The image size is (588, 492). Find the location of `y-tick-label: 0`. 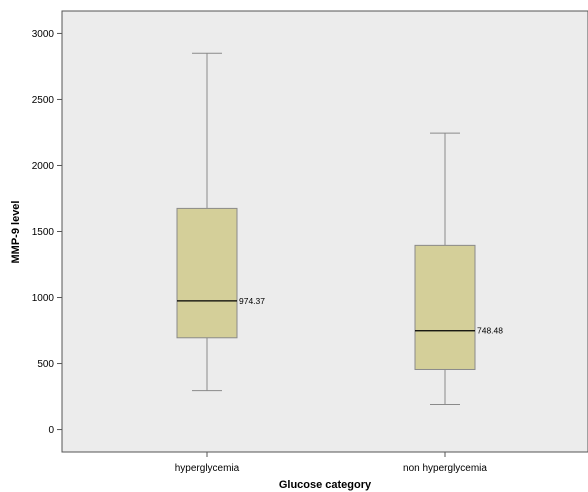

y-tick-label: 0 is located at coordinates (51, 430).